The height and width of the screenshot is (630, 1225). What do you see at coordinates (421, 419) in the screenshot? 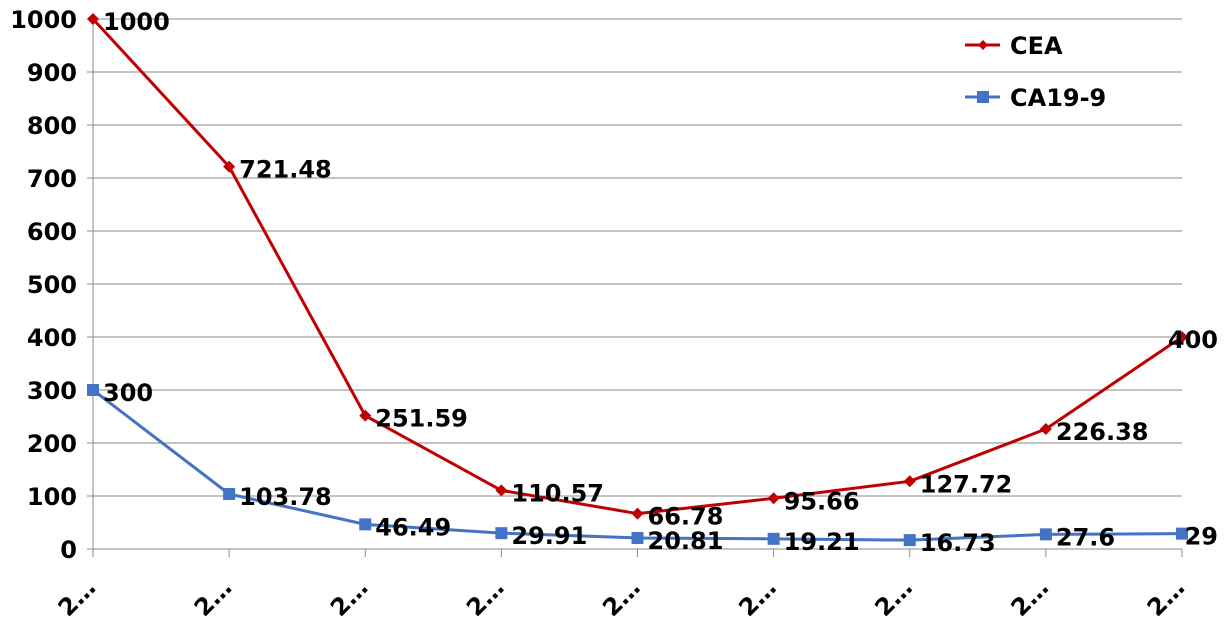
I see `data-label: 251.59` at bounding box center [421, 419].